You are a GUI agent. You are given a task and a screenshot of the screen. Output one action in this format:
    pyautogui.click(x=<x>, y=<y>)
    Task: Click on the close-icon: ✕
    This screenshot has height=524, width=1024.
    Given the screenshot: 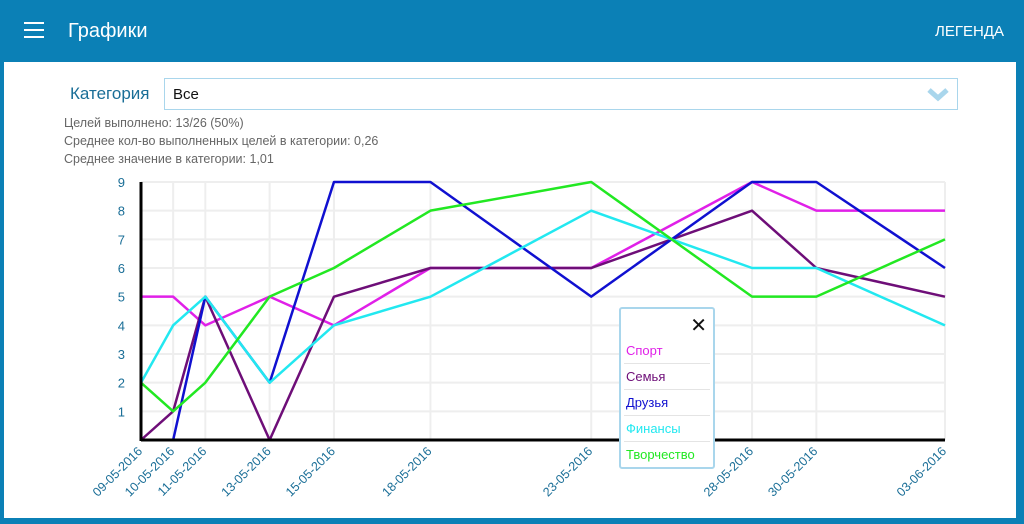 What is the action you would take?
    pyautogui.click(x=698, y=326)
    